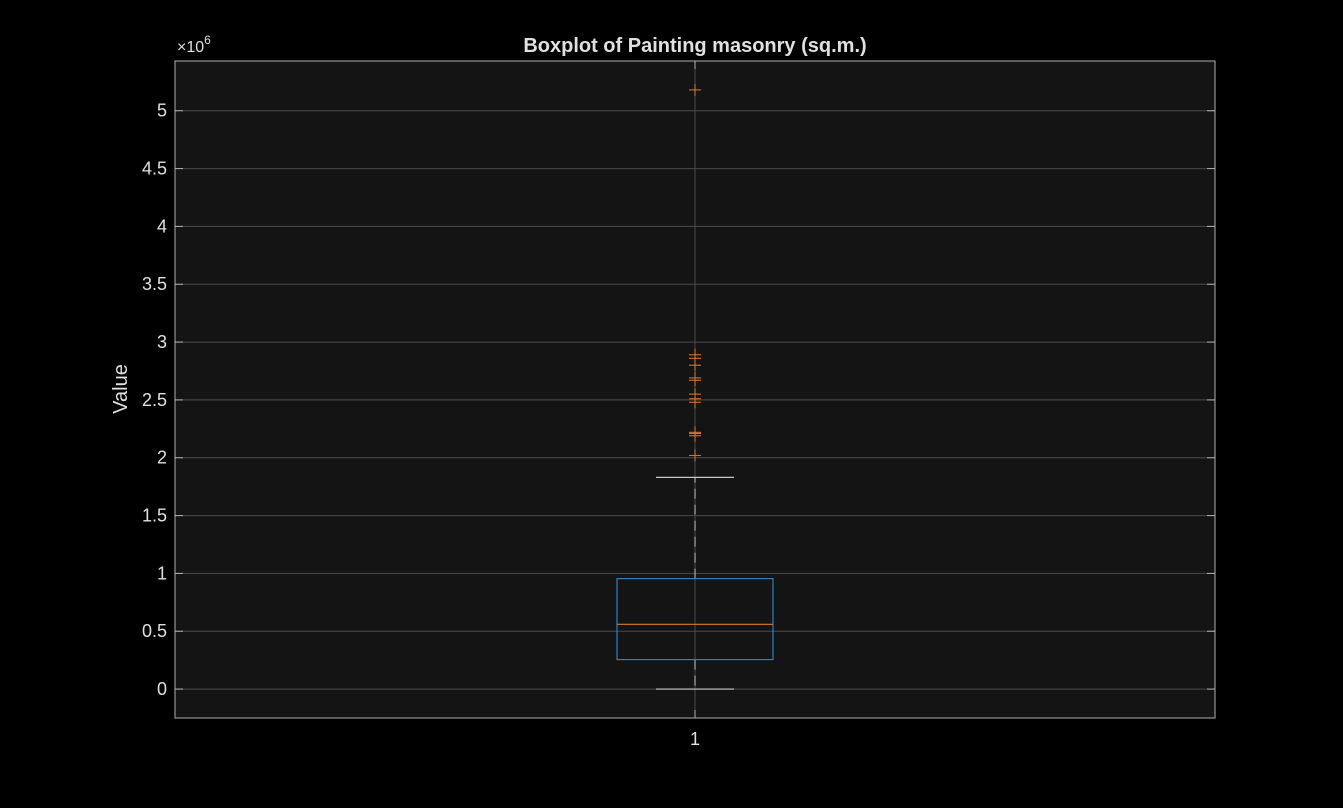  What do you see at coordinates (154, 516) in the screenshot?
I see `y-tick-label: 1.5` at bounding box center [154, 516].